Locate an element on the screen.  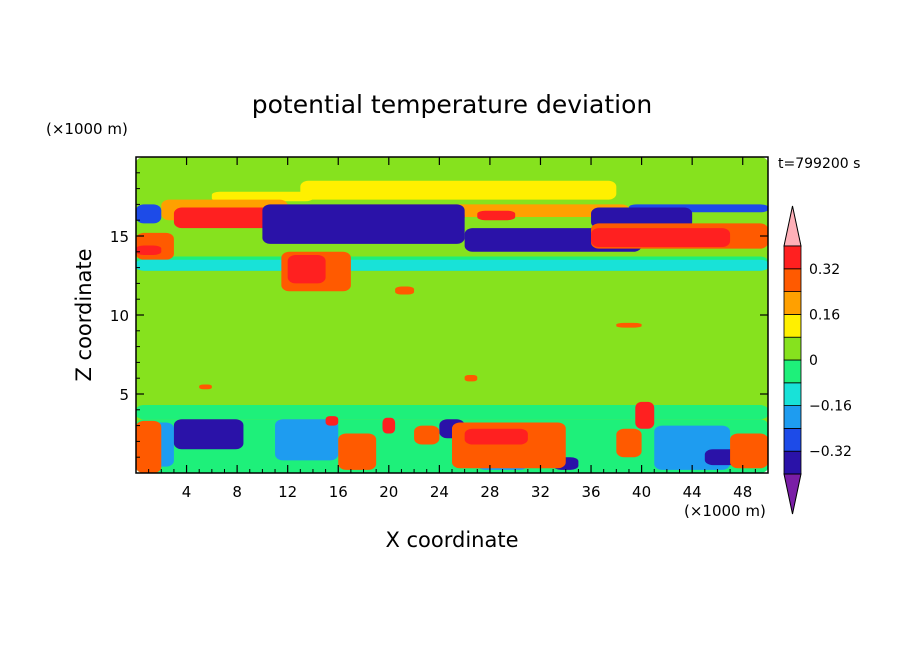
x-tick-label: 8 is located at coordinates (237, 492).